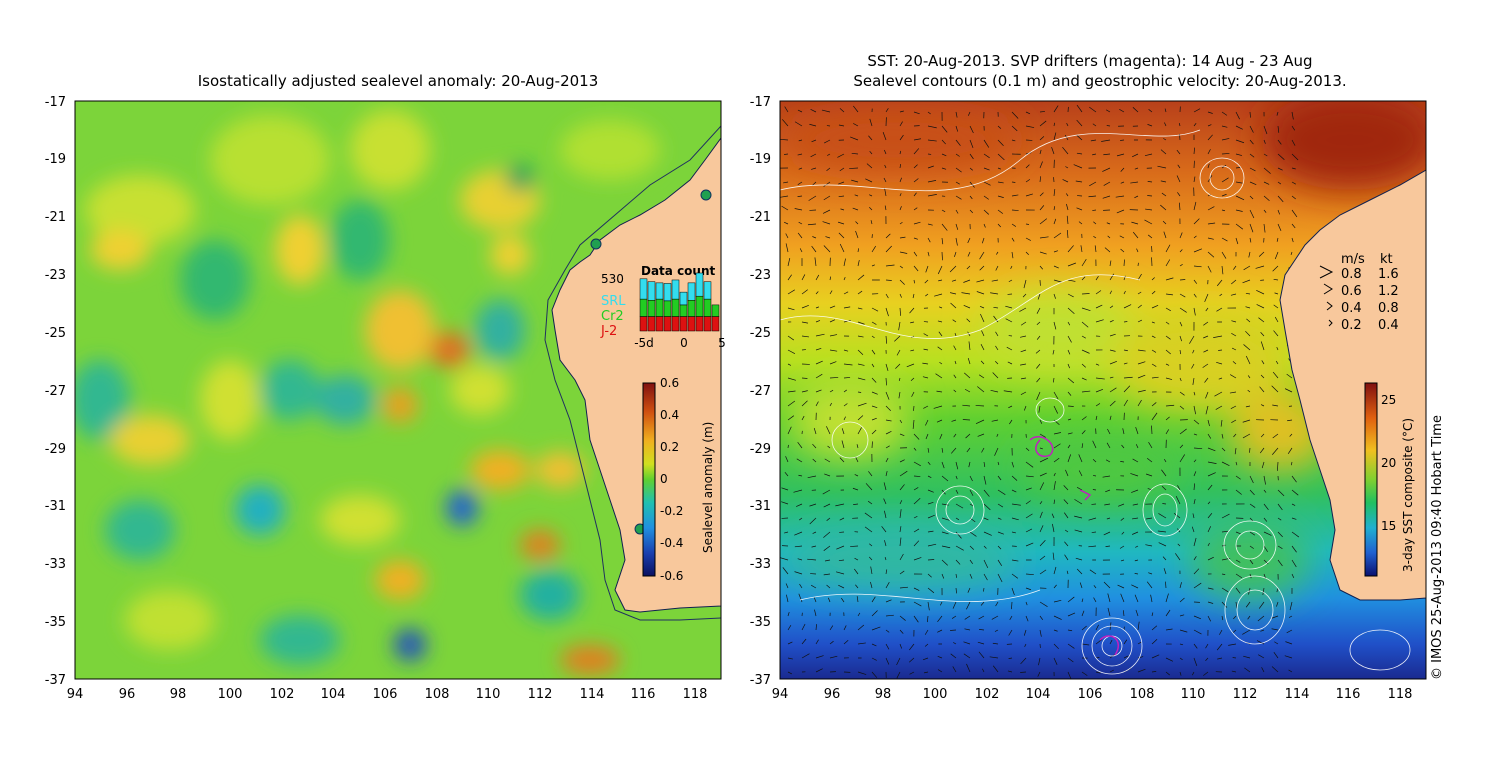  What do you see at coordinates (671, 576) in the screenshot?
I see `sla-tick: -0.6` at bounding box center [671, 576].